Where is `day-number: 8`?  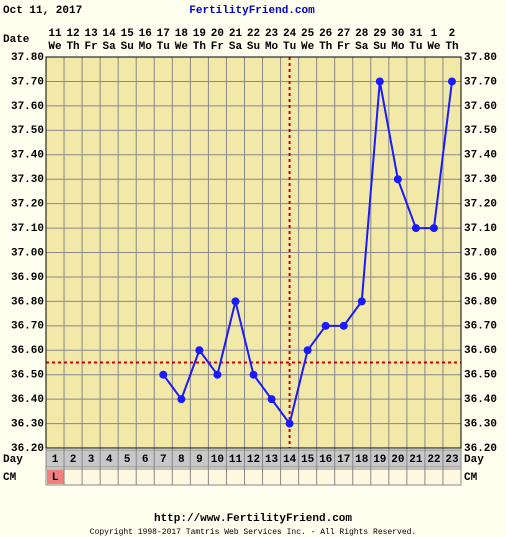 day-number: 8 is located at coordinates (181, 460).